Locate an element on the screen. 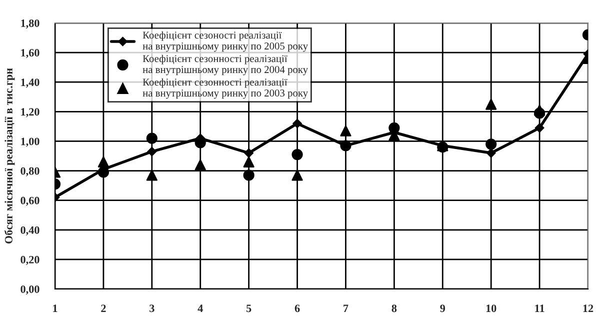 The width and height of the screenshot is (613, 326). x-tick-label: 10 is located at coordinates (491, 308).